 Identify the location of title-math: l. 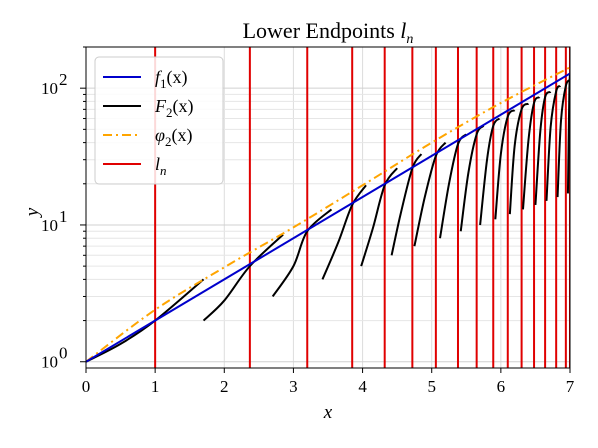
(403, 30).